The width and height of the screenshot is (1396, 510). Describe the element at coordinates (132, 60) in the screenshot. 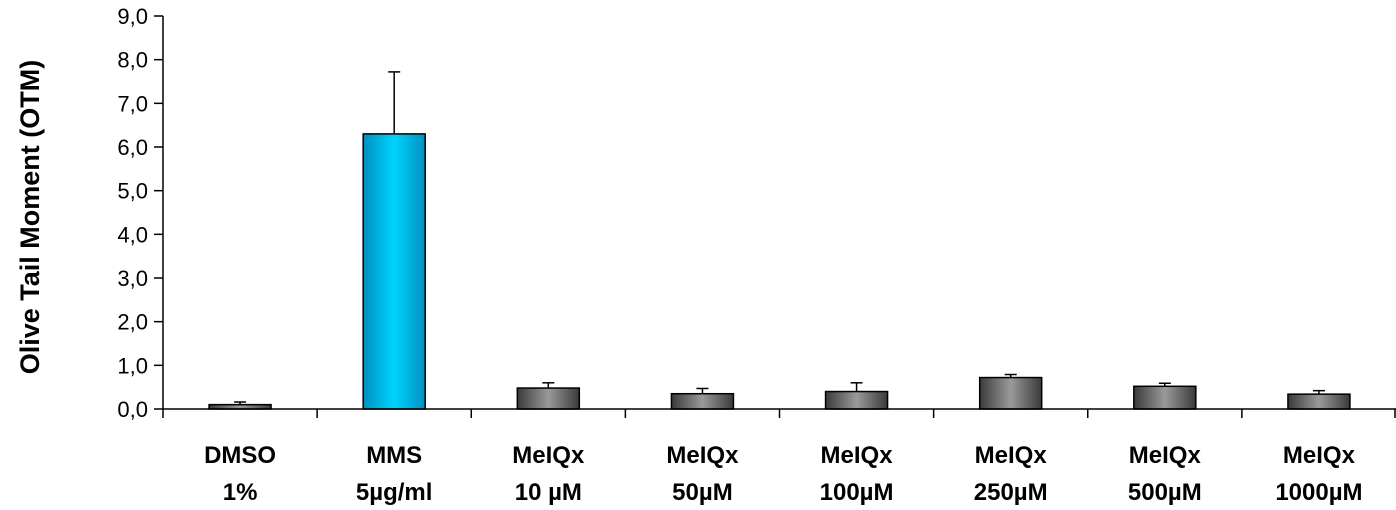

I see `y-tick-label: 8,0` at that location.